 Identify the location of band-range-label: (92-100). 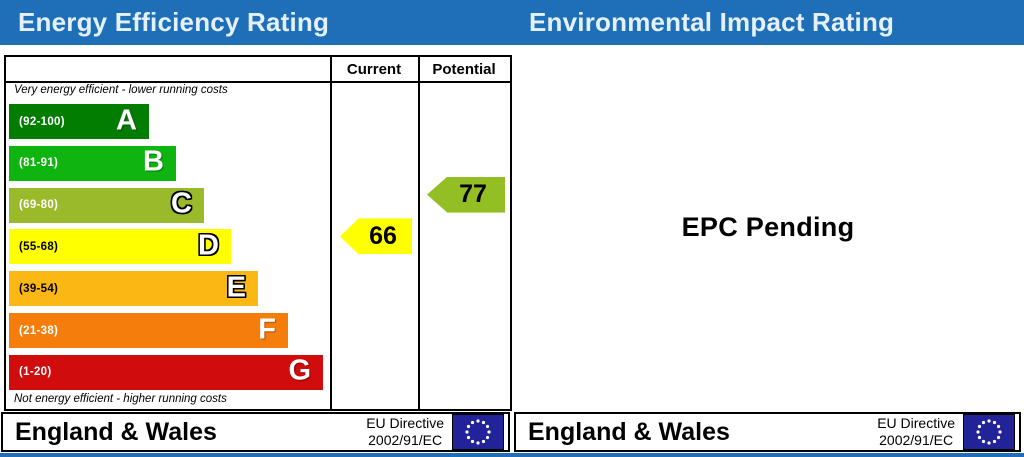
(42, 121).